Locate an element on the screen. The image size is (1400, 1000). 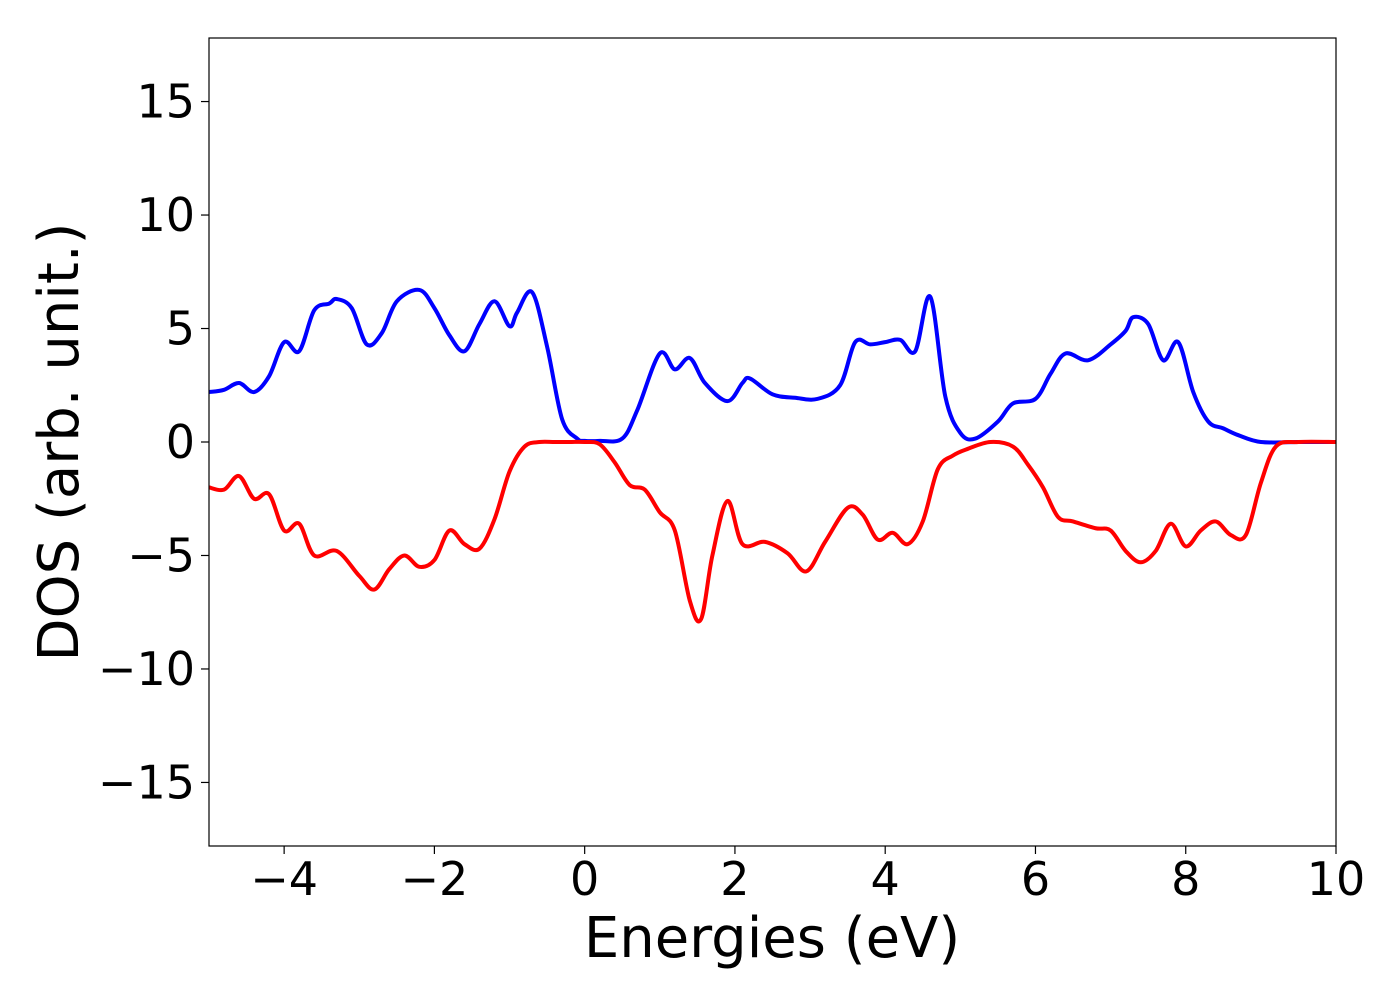
y-tick-label: 15 is located at coordinates (165, 102).